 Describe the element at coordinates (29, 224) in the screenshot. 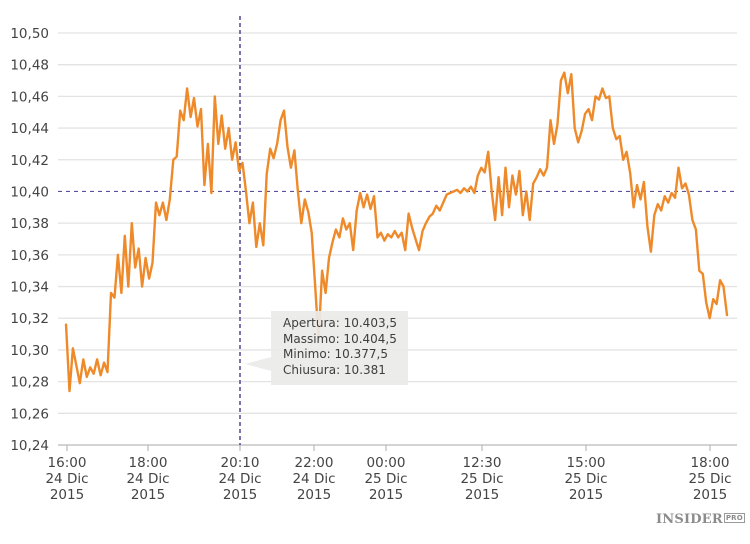

I see `y-tick-label: 10,38` at that location.